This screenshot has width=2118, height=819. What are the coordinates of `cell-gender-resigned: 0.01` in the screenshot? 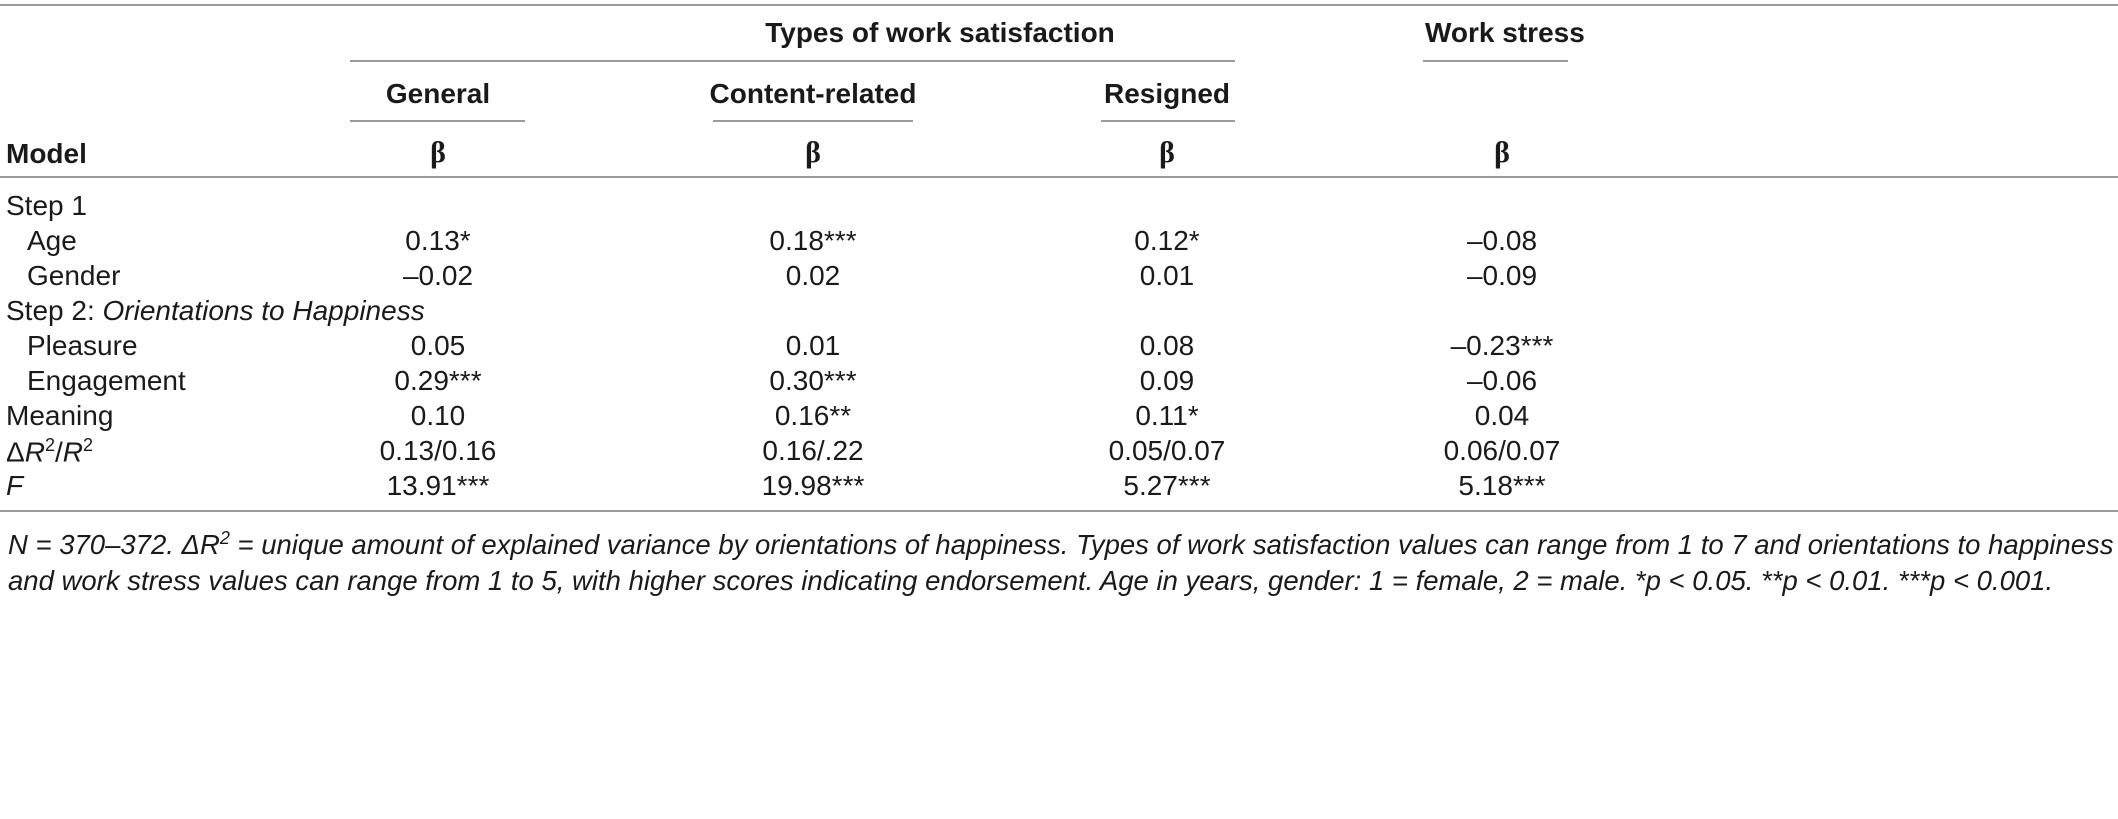 It's located at (1167, 275).